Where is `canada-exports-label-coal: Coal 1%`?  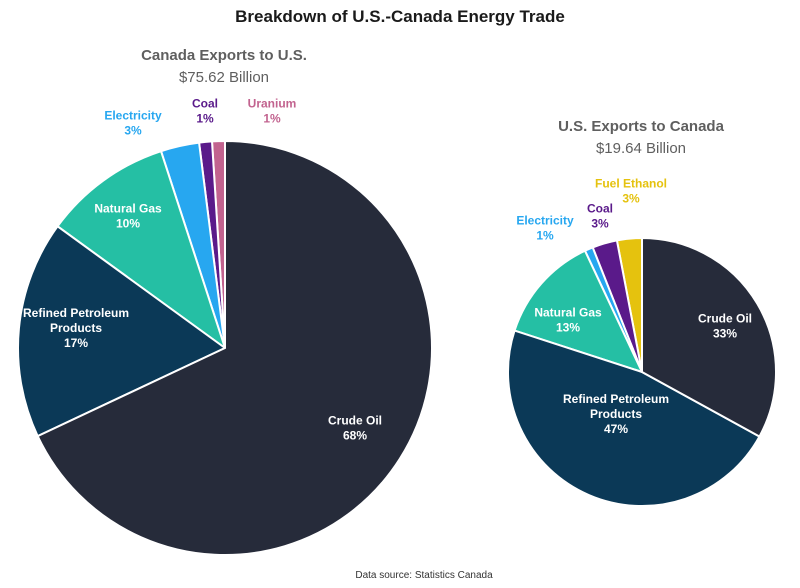
canada-exports-label-coal: Coal 1% is located at coordinates (205, 111).